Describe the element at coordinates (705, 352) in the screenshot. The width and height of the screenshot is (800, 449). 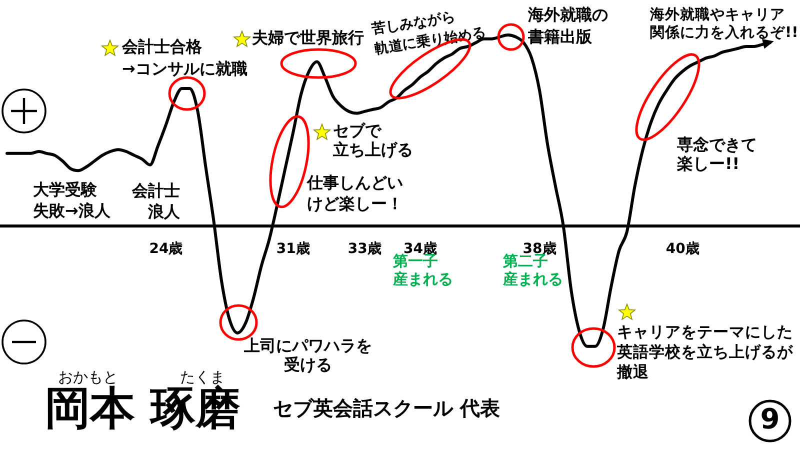
I see `annotation: キャリアをテーマにした英語学校を立ち上げるが撤退` at that location.